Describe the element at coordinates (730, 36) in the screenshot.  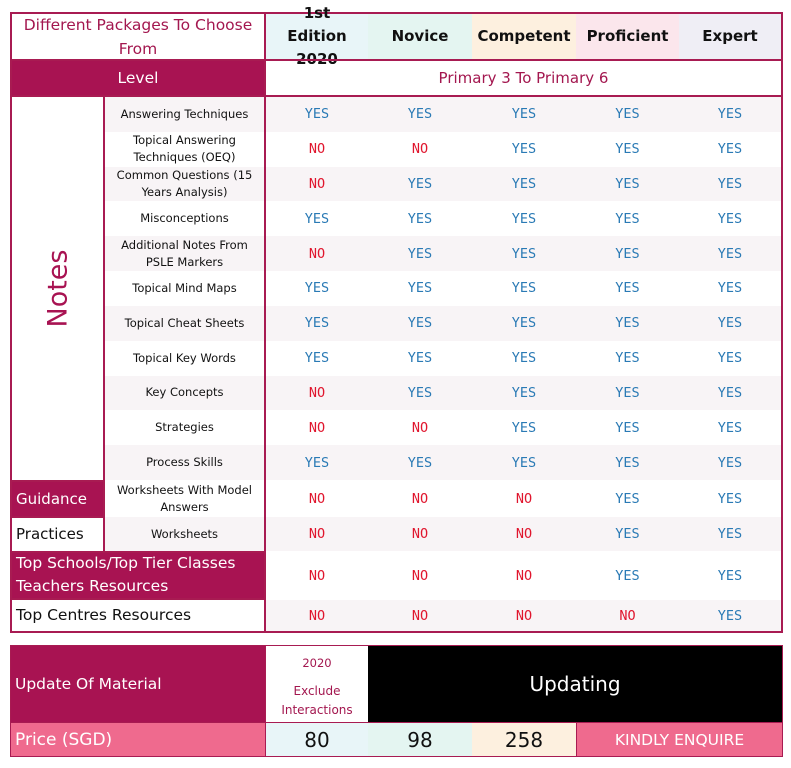
I see `package-header: Expert` at that location.